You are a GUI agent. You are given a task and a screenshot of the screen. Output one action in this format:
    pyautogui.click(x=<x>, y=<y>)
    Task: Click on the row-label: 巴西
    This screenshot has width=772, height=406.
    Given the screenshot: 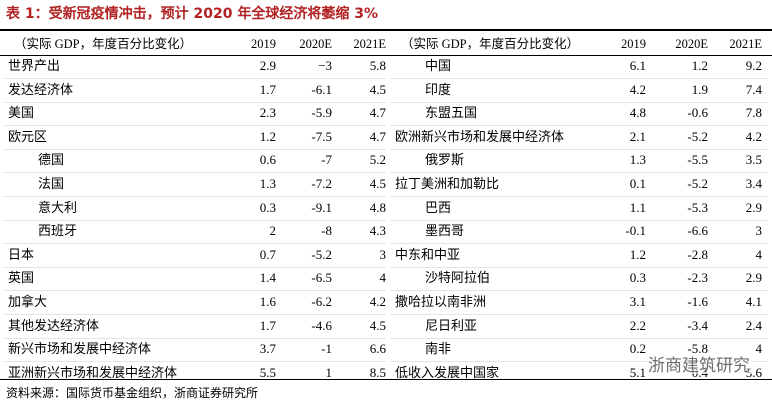 What is the action you would take?
    pyautogui.click(x=438, y=207)
    